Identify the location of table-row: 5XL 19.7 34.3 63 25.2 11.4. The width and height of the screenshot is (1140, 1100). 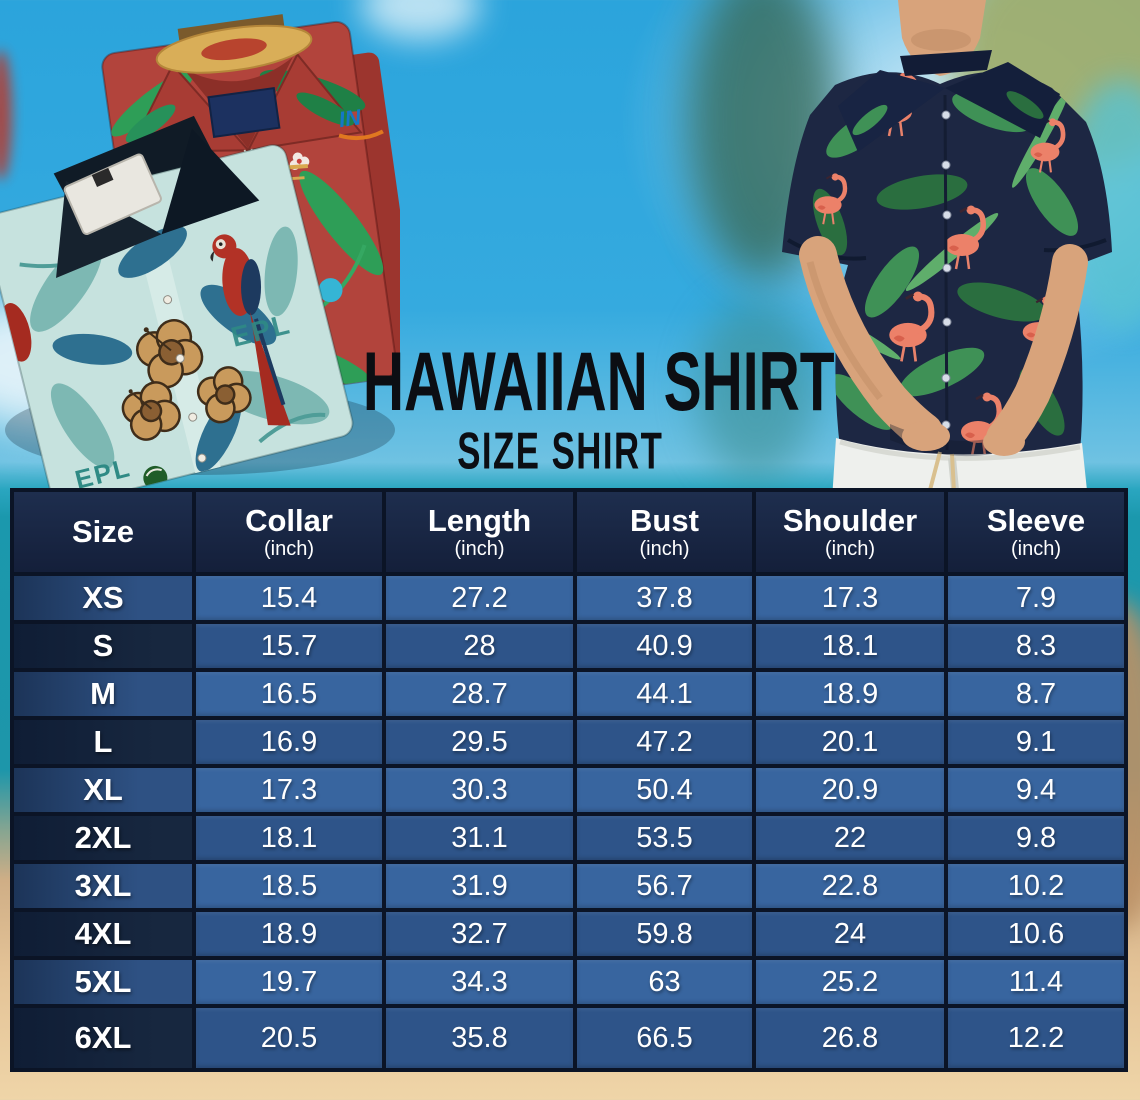
(569, 982).